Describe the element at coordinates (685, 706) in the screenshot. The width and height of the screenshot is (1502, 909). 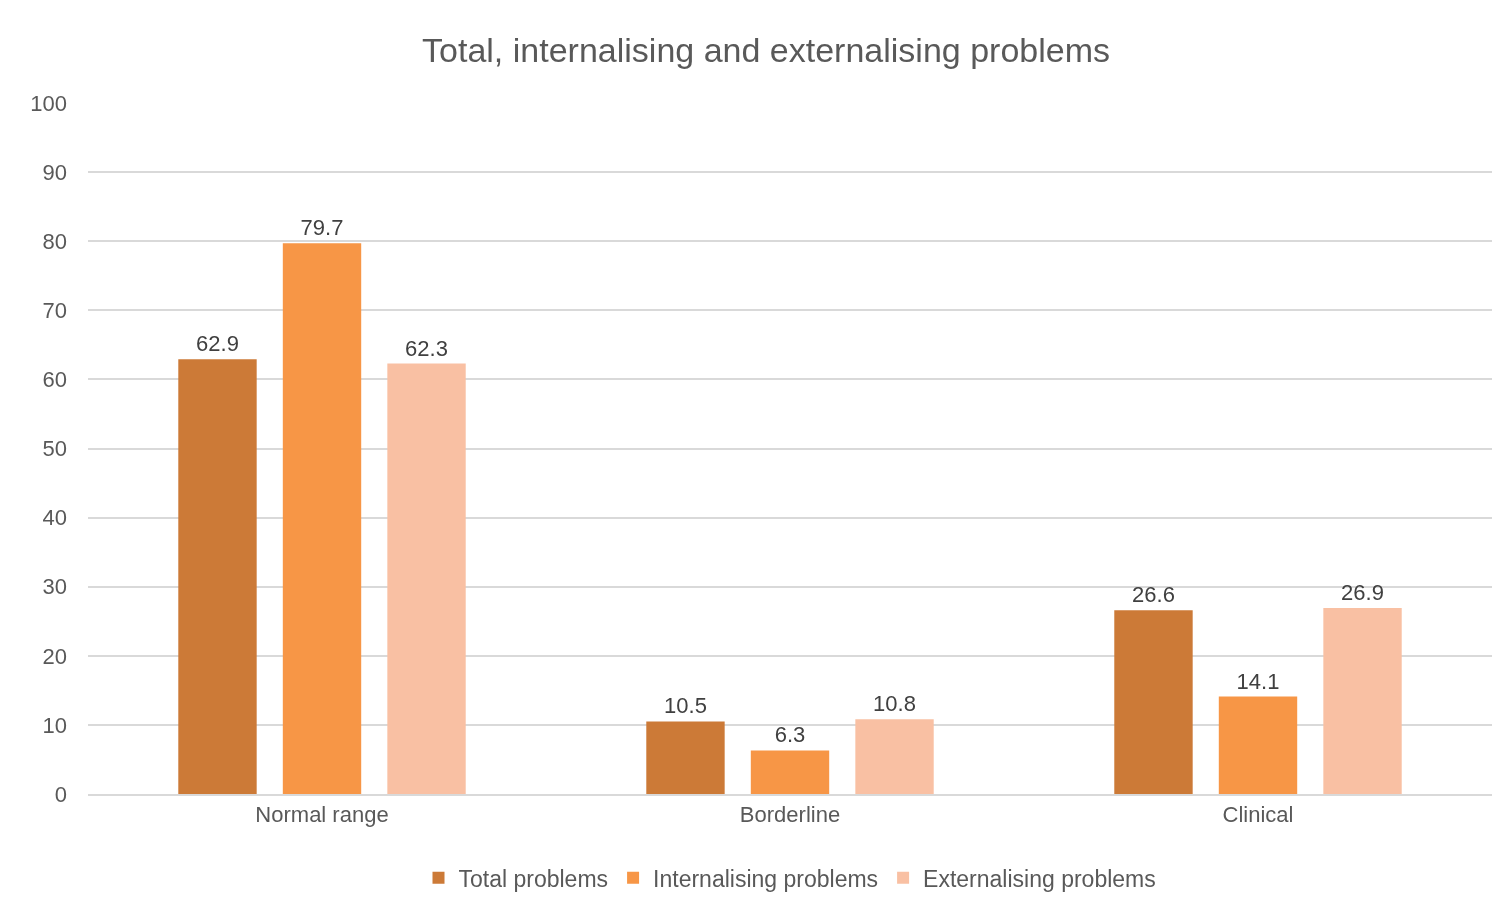
I see `data-label: 10.5` at that location.